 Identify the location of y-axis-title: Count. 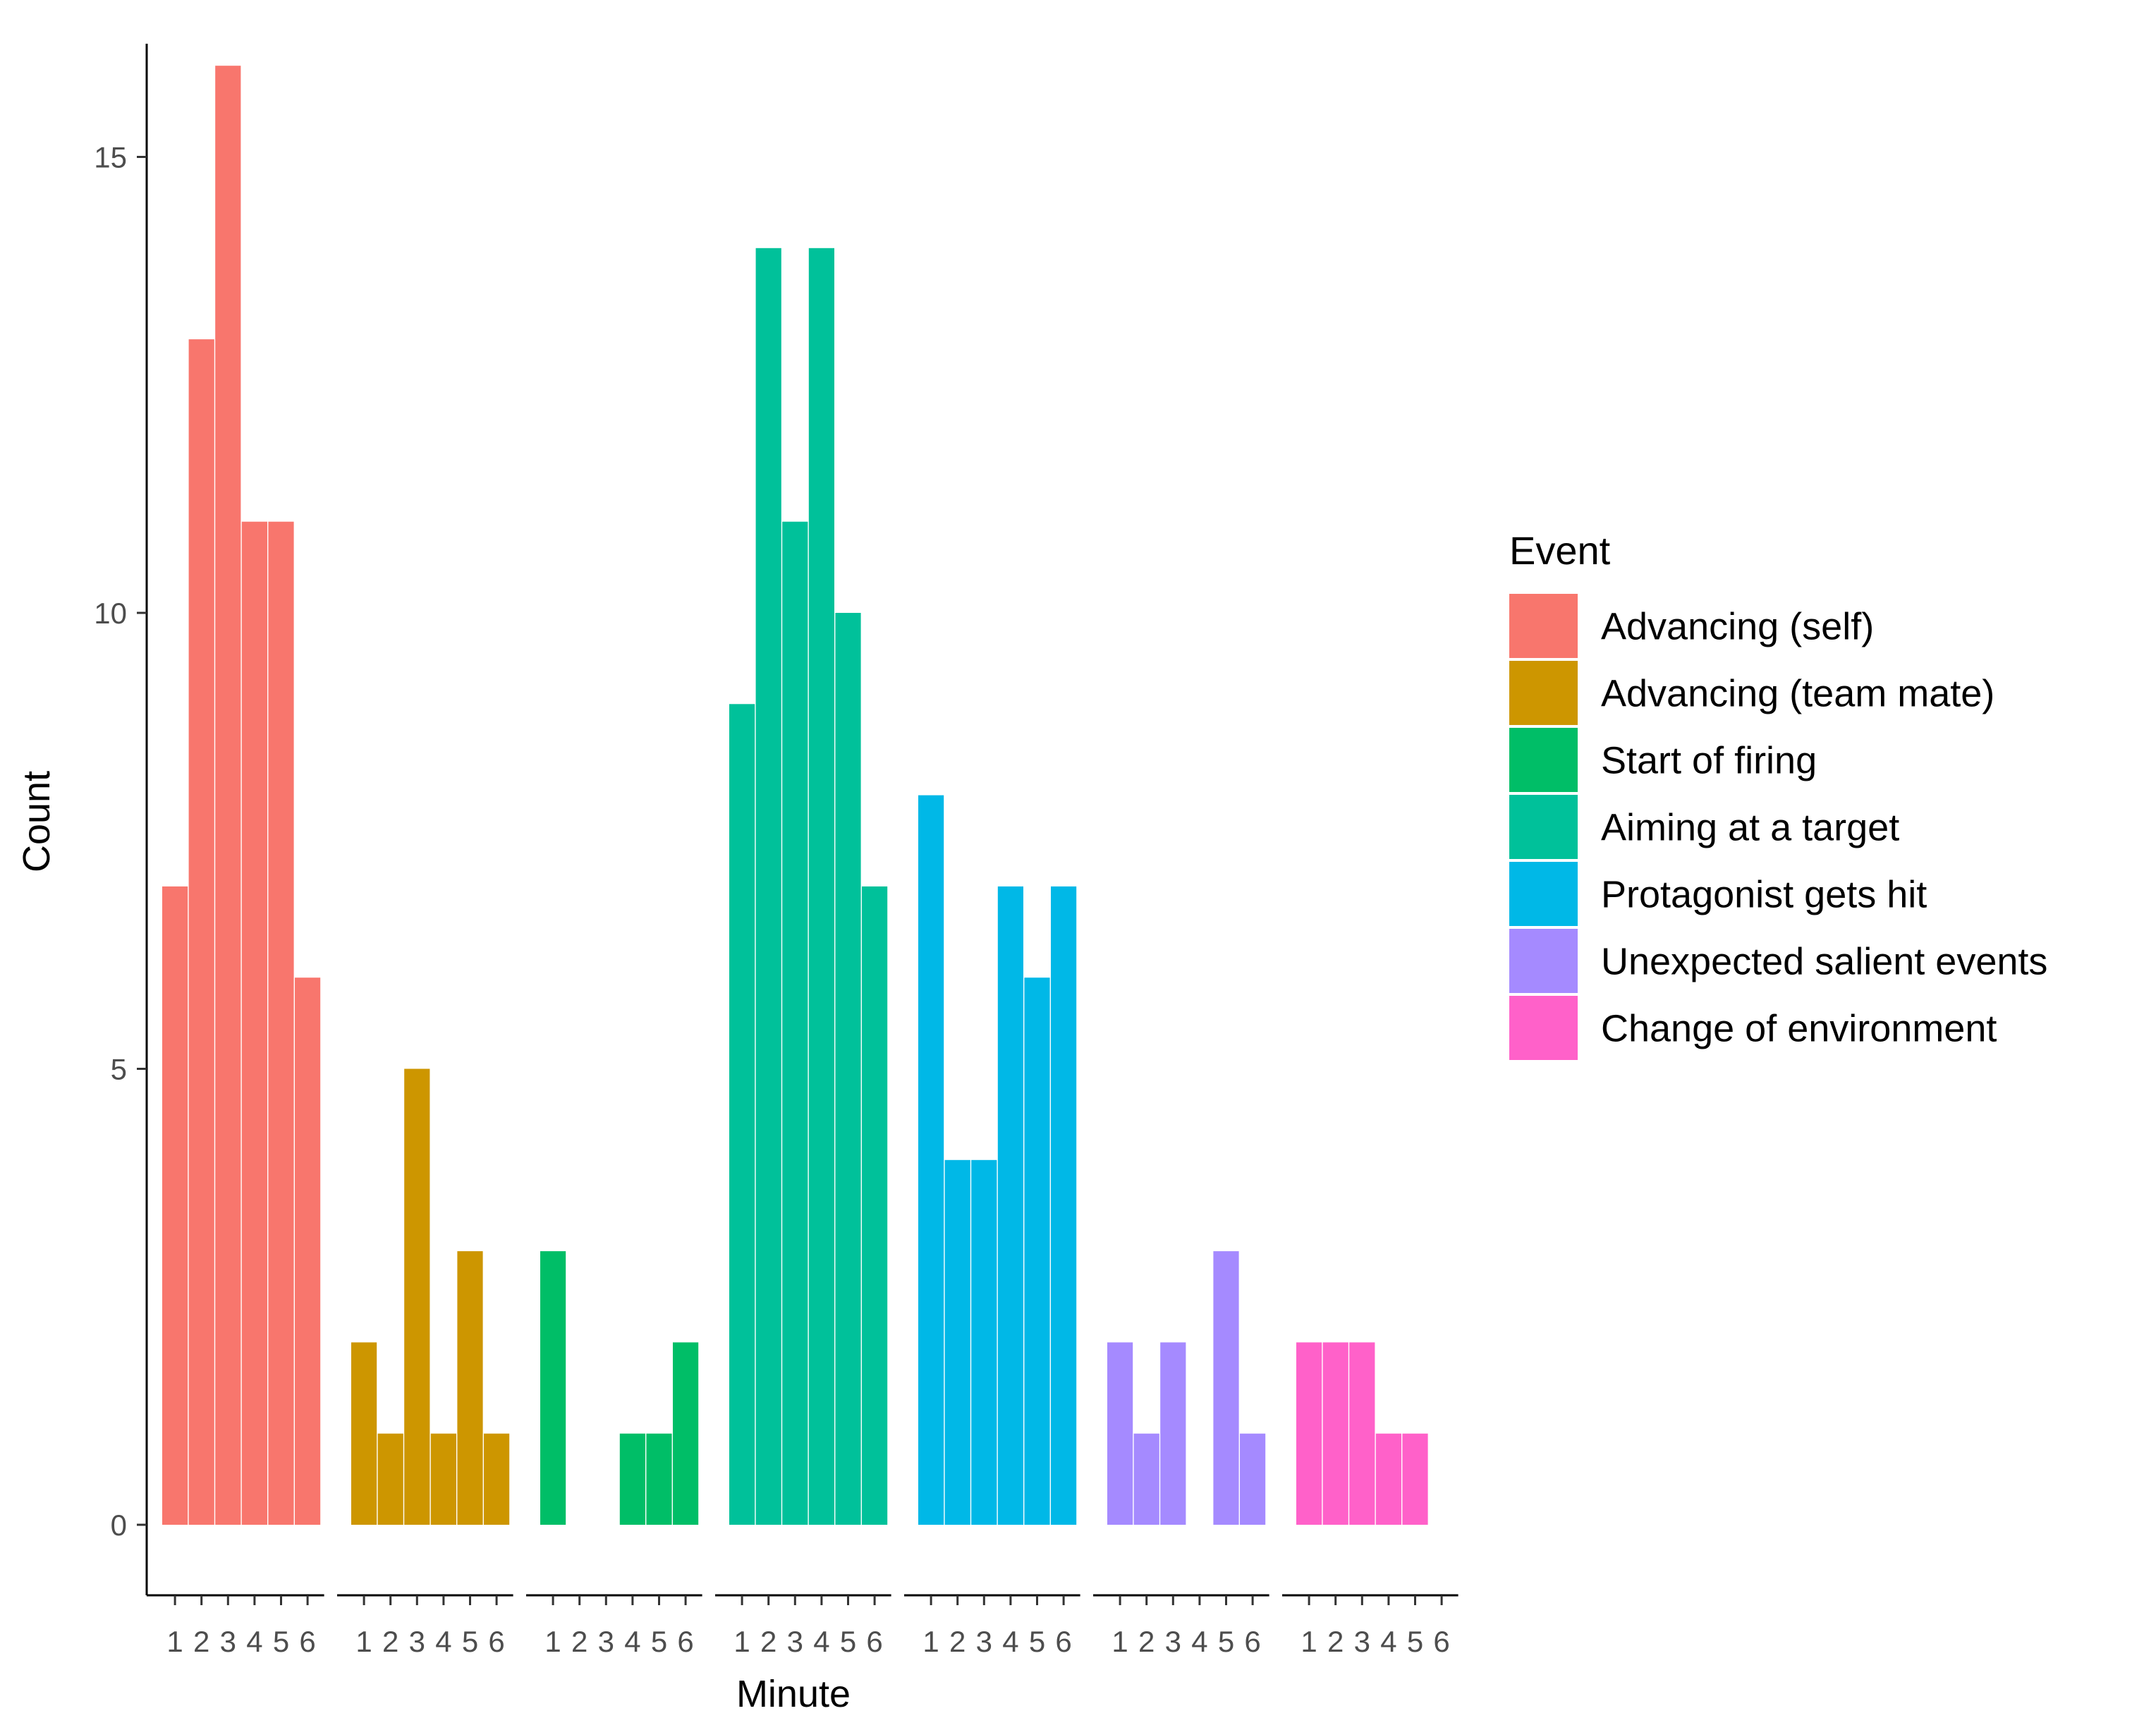
(37, 822).